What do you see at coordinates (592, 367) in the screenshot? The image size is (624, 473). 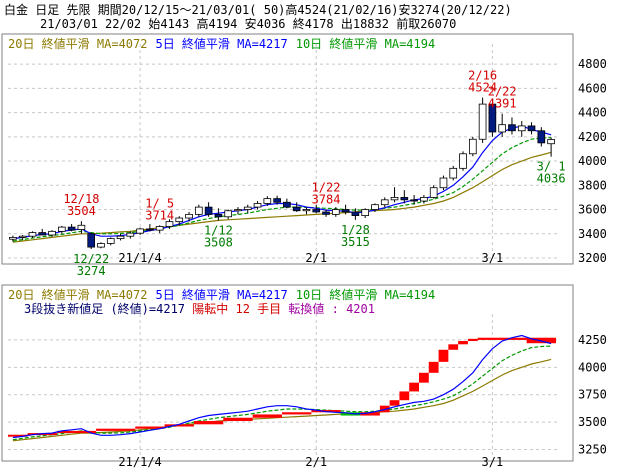 I see `y-tick-label: 4000` at bounding box center [592, 367].